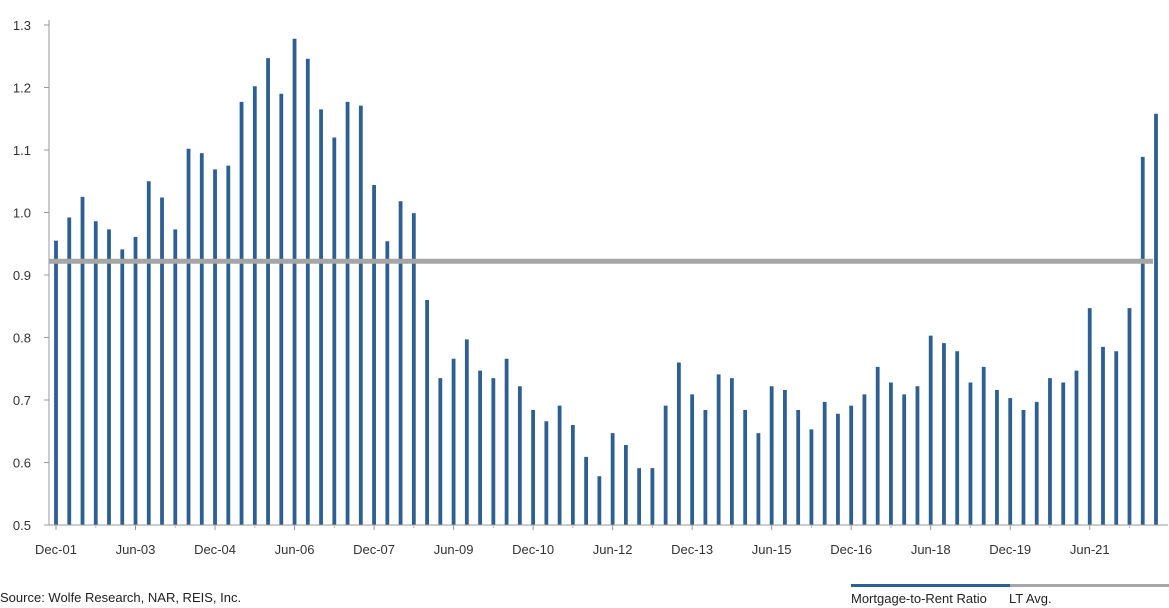 The width and height of the screenshot is (1169, 608). Describe the element at coordinates (1089, 585) in the screenshot. I see `legend-swatch-avg` at that location.